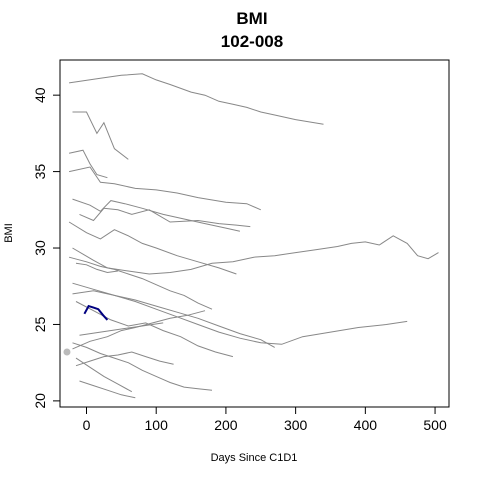  Describe the element at coordinates (252, 41) in the screenshot. I see `chart-subtitle: 102-008` at that location.